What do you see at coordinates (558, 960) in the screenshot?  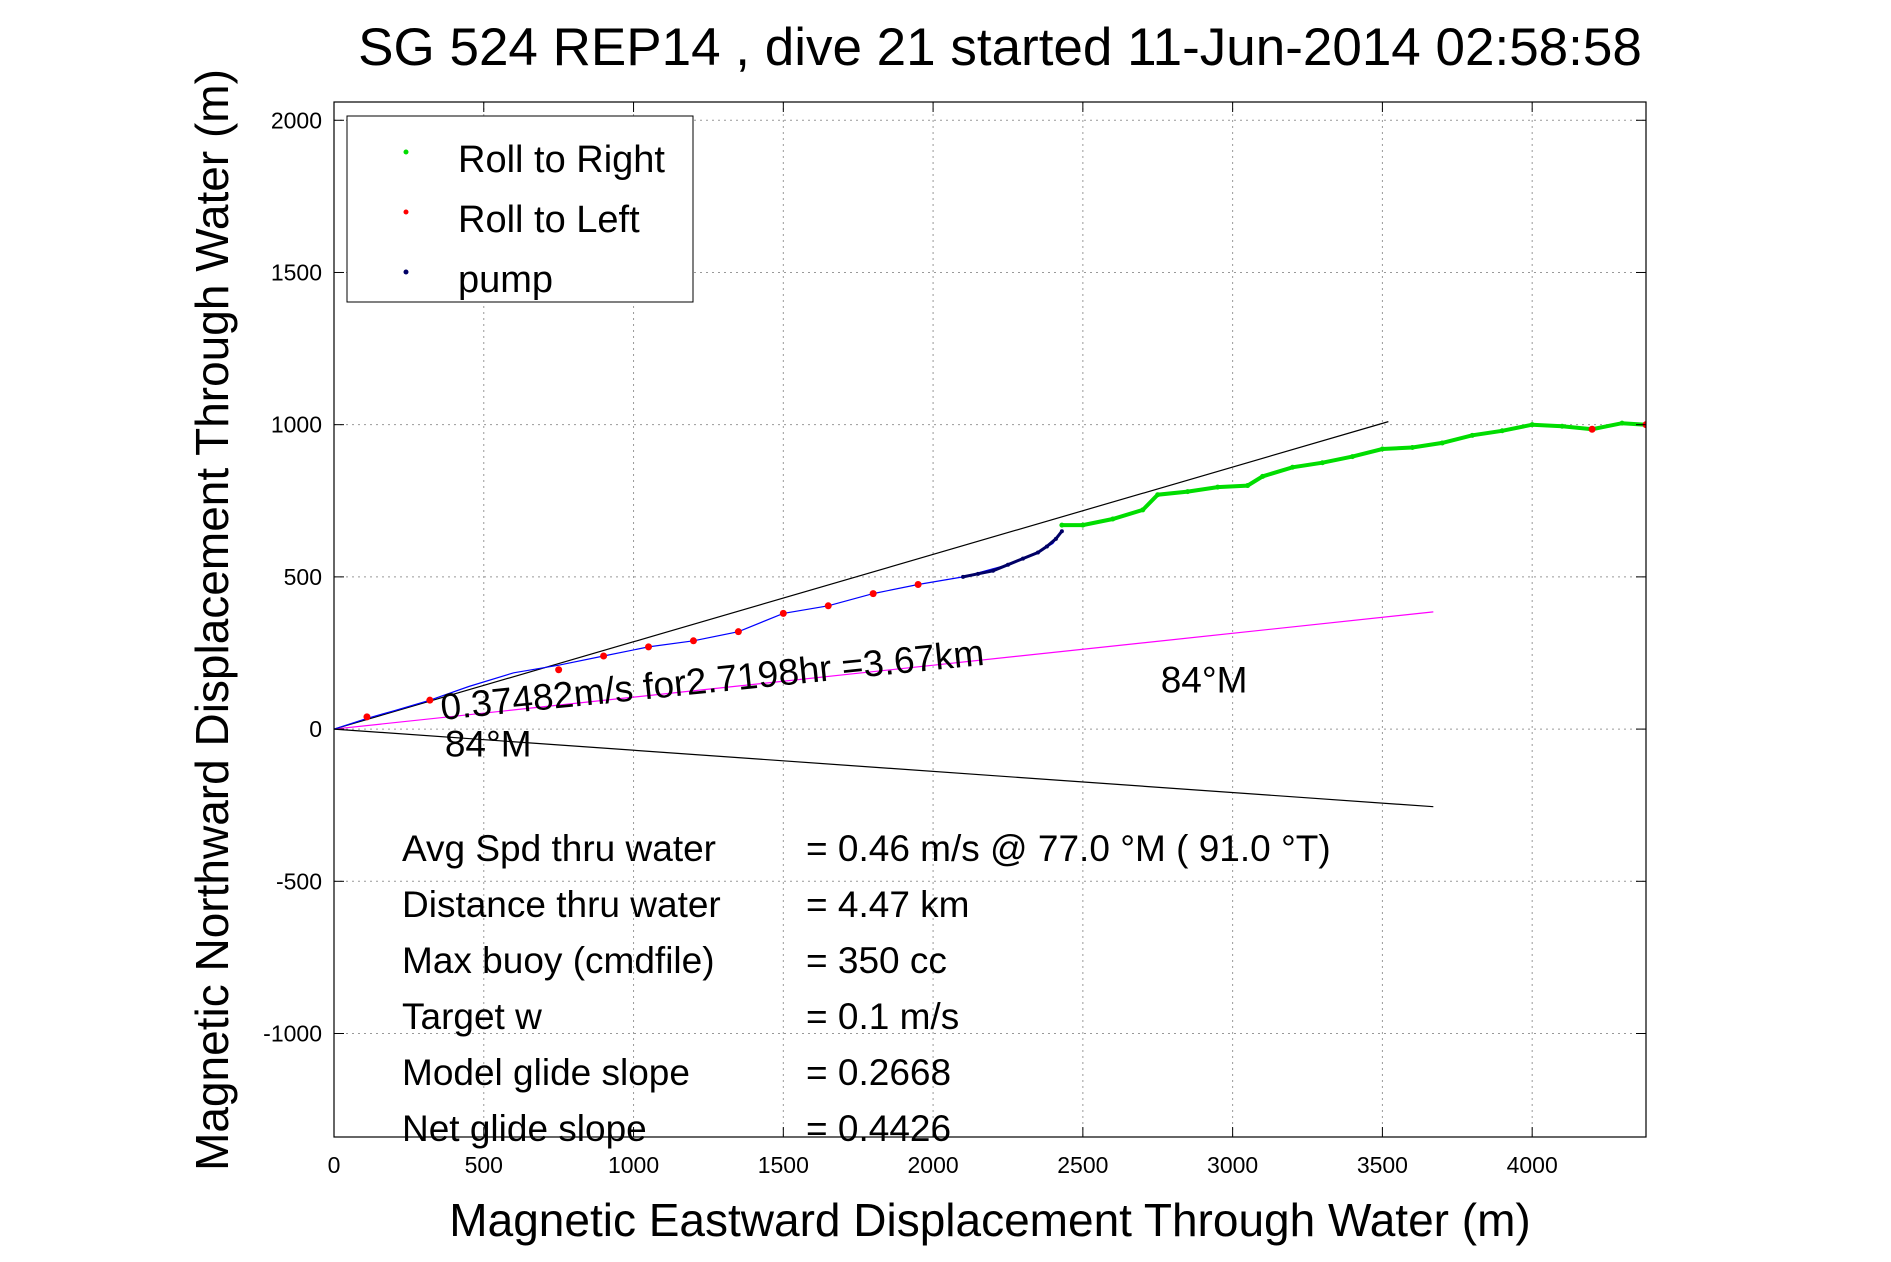 I see `stat-label: Max buoy (cmdfile)` at bounding box center [558, 960].